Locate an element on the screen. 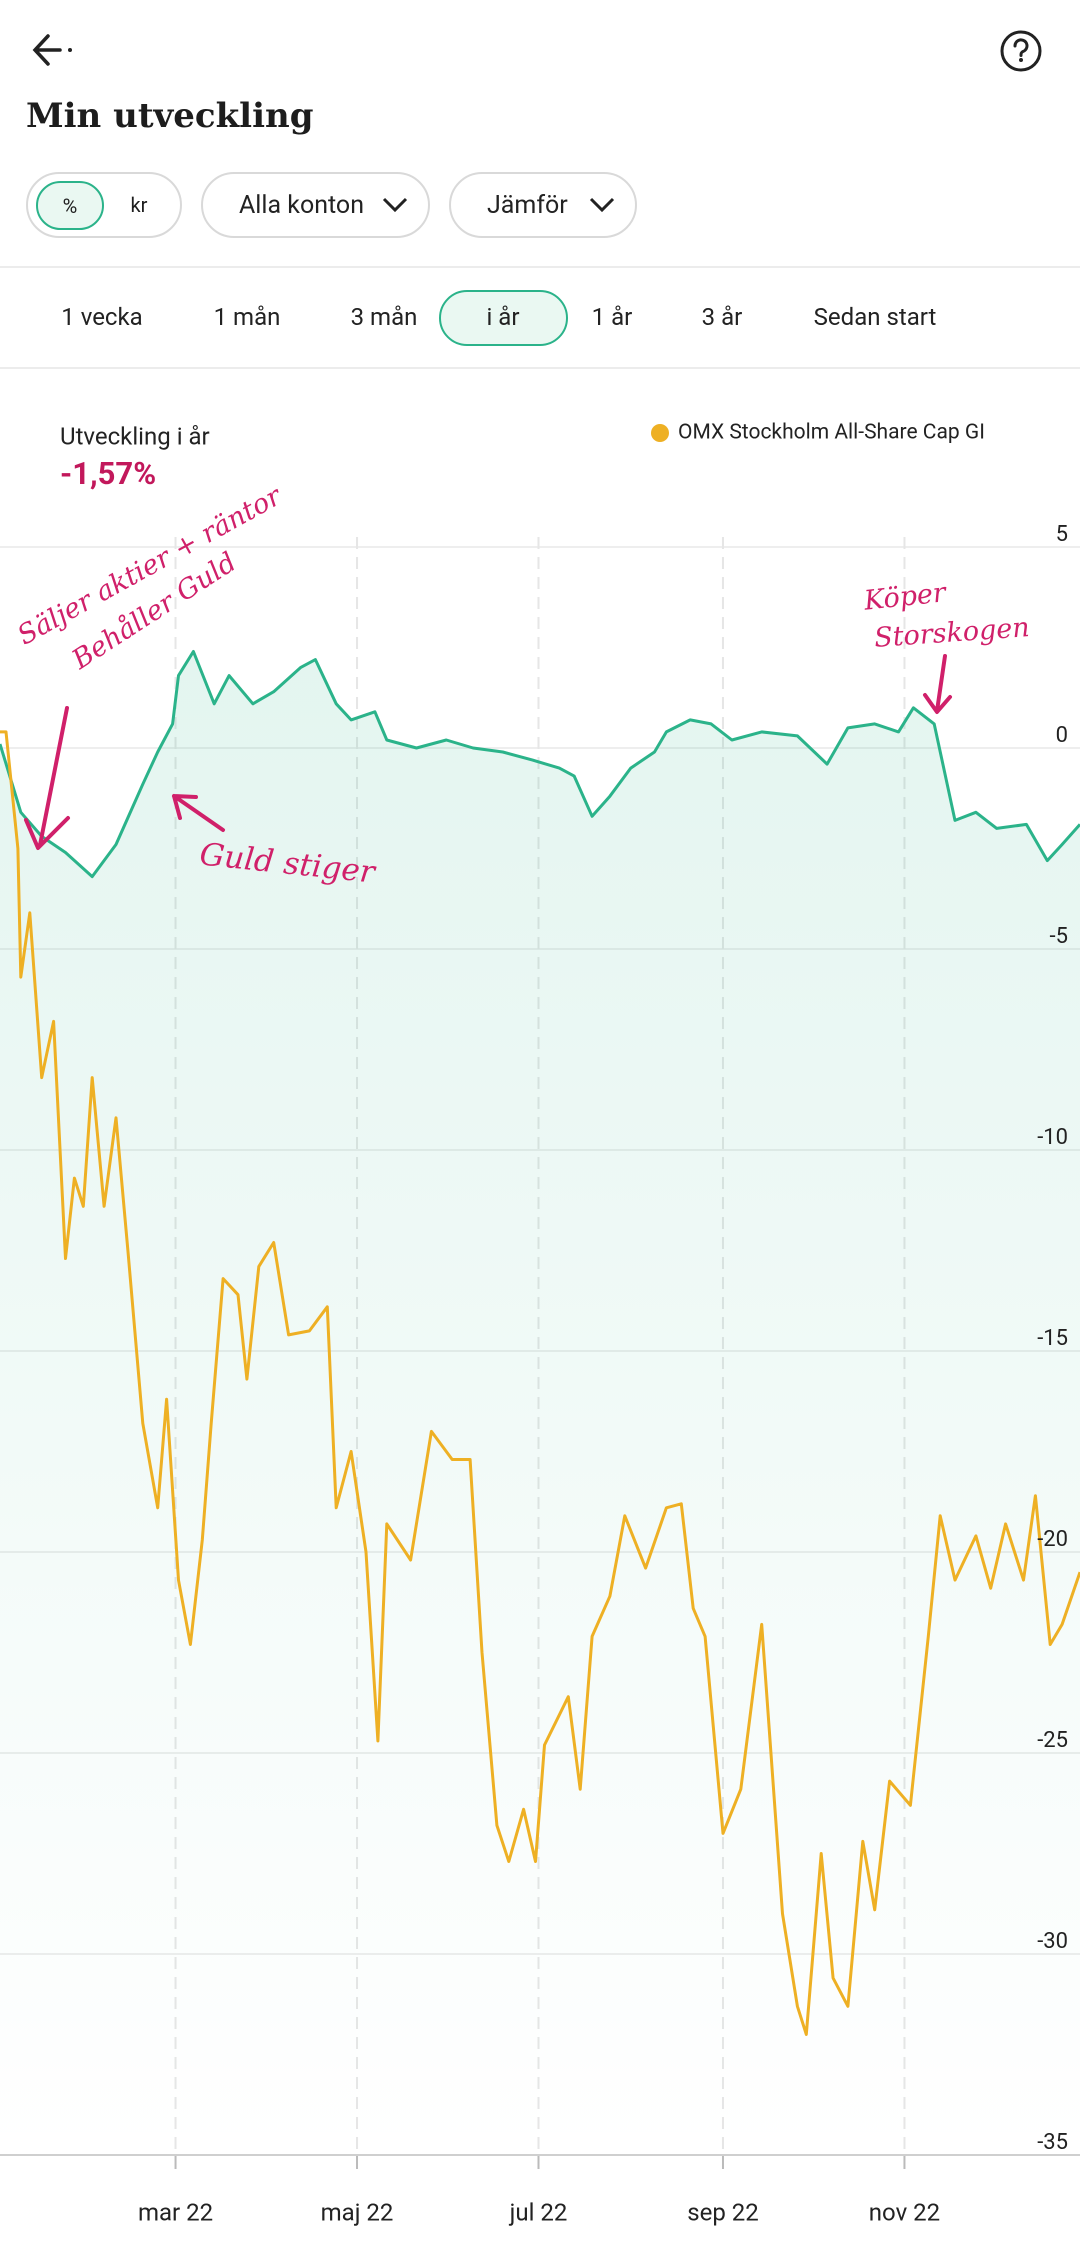 This screenshot has width=1080, height=2251. line is located at coordinates (540, 764).